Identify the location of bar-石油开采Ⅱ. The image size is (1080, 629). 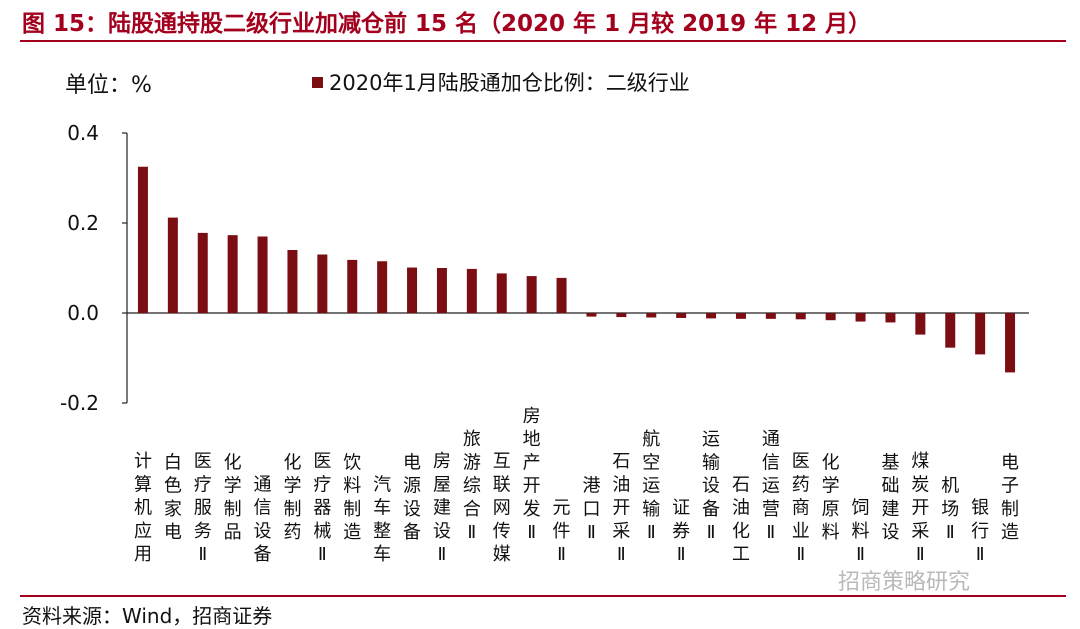
(621, 315).